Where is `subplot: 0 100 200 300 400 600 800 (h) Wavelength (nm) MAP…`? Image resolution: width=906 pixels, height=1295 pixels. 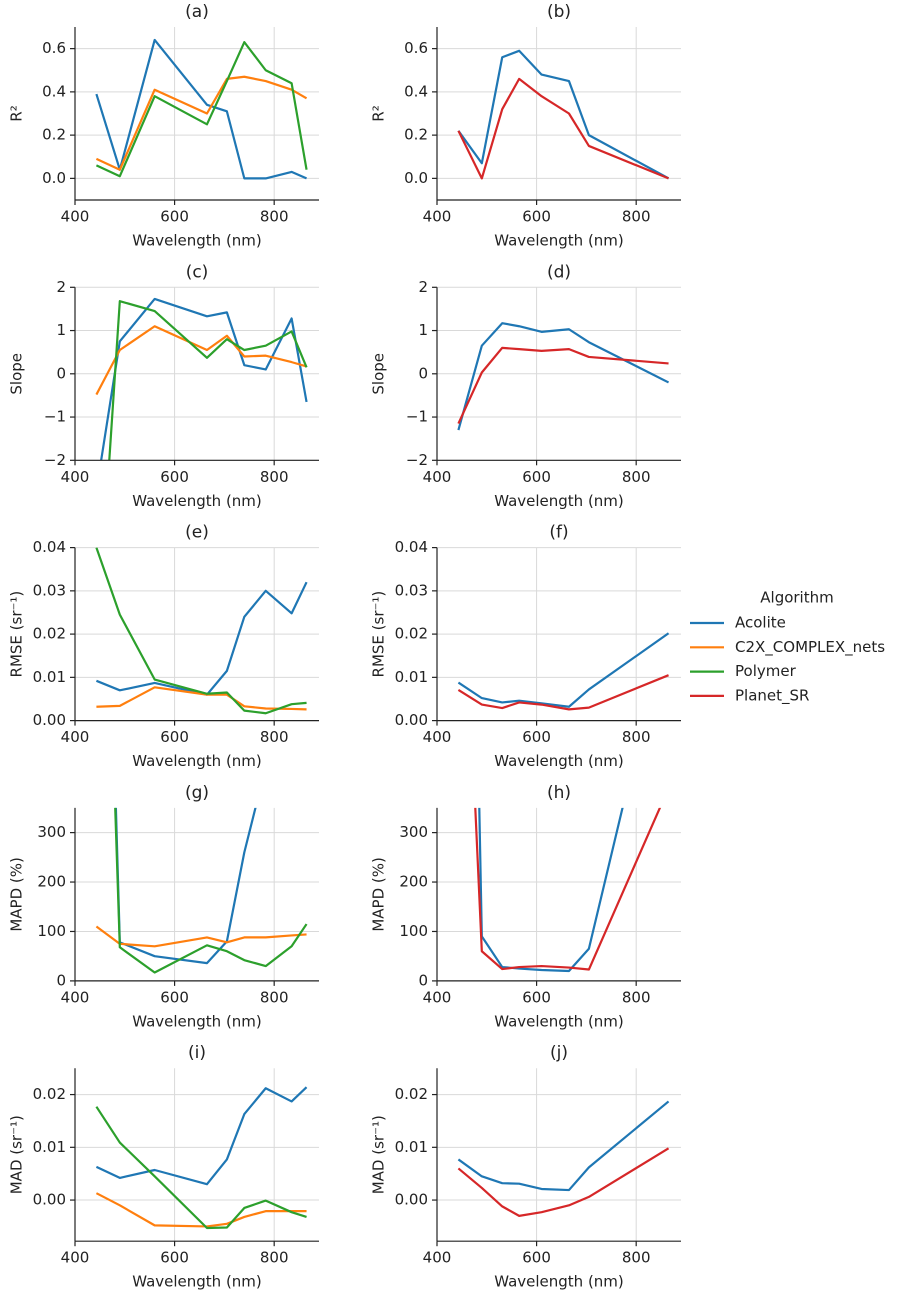 subplot: 0 100 200 300 400 600 800 (h) Wavelength (nm) MAP… is located at coordinates (525, 906).